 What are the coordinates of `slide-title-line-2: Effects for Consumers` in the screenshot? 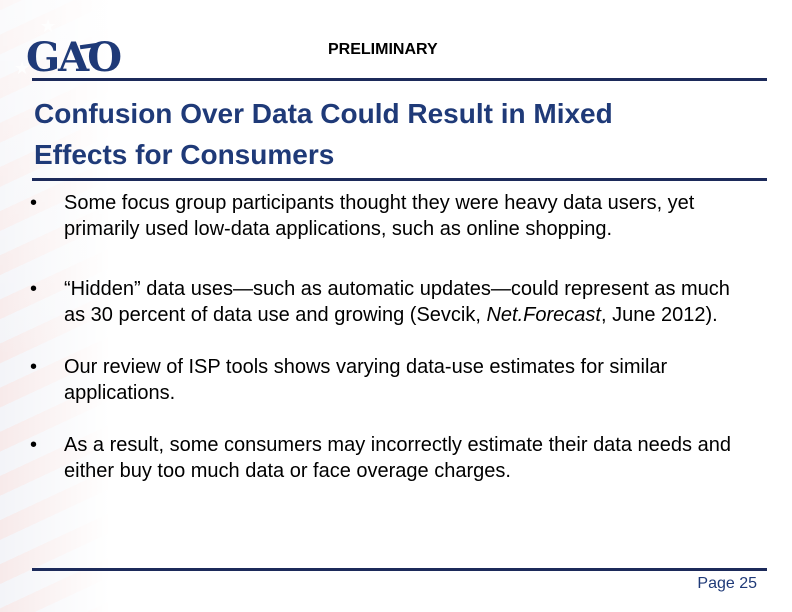 It's located at (184, 154).